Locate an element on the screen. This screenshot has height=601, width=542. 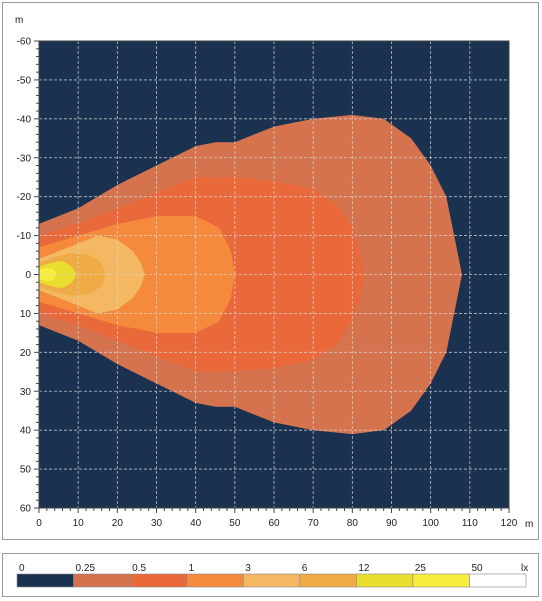
y-tick-label: 0 is located at coordinates (28, 275).